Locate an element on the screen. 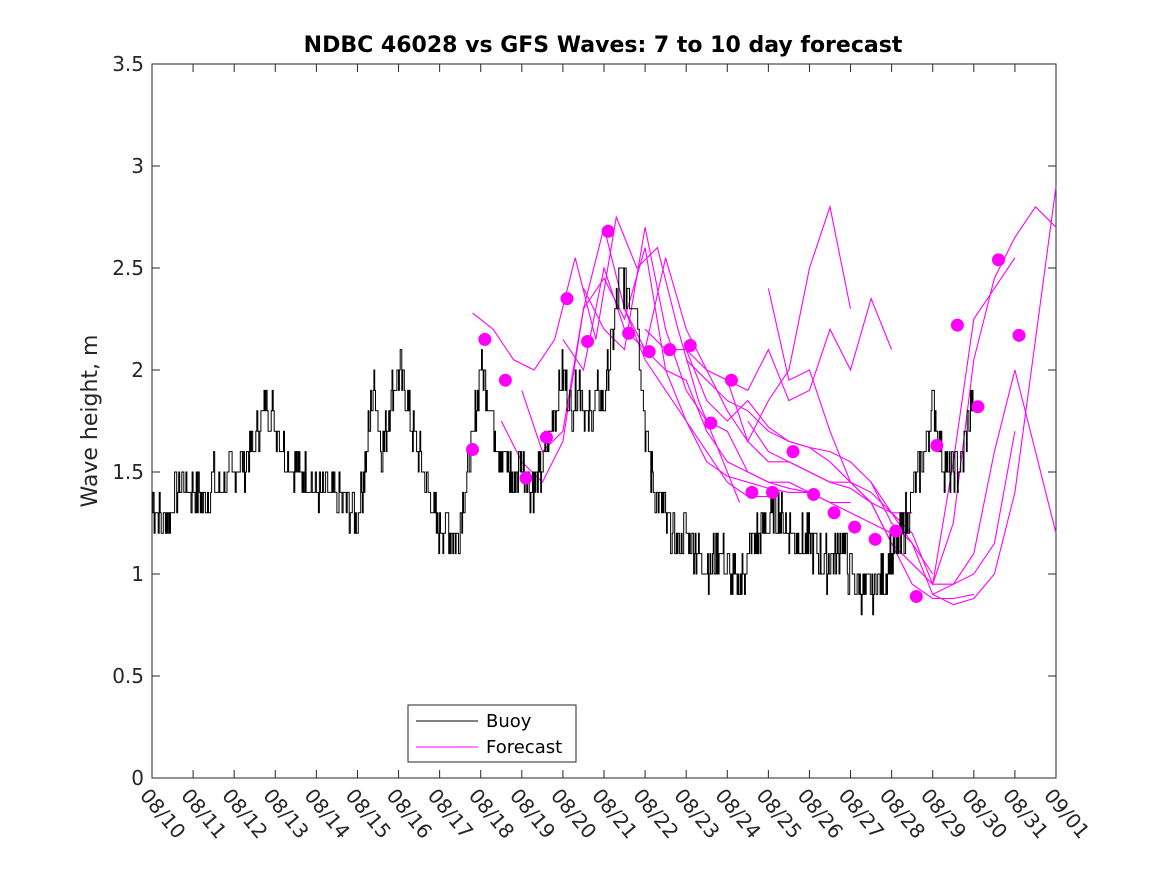 This screenshot has height=875, width=1167. y-tick-label: 2.5 is located at coordinates (128, 268).